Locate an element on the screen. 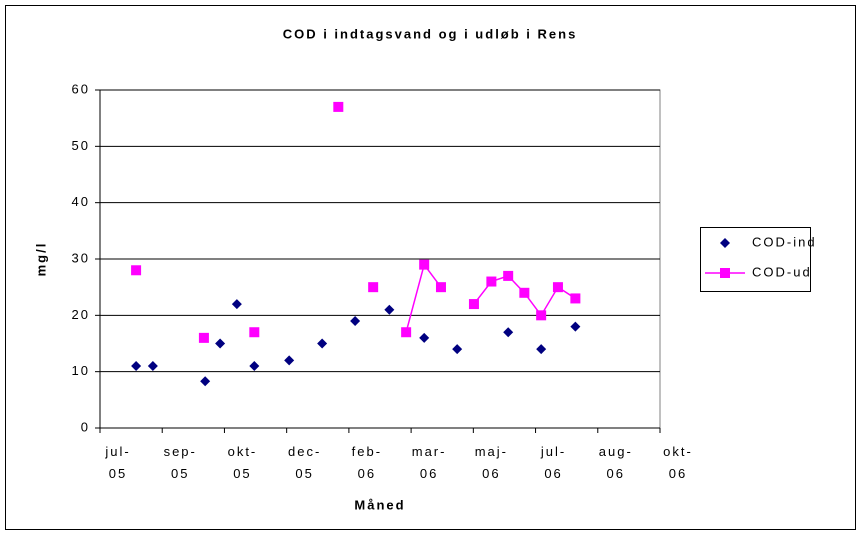 This screenshot has width=861, height=535. x-tick-label: dec- 05 is located at coordinates (304, 462).